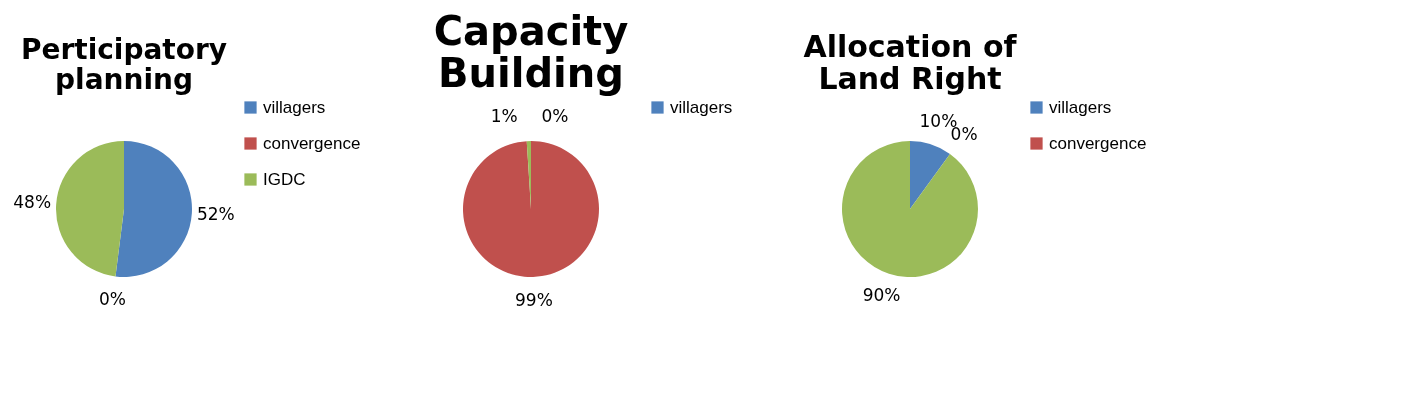  I want to click on chart-title: Capacity Building, so click(531, 52).